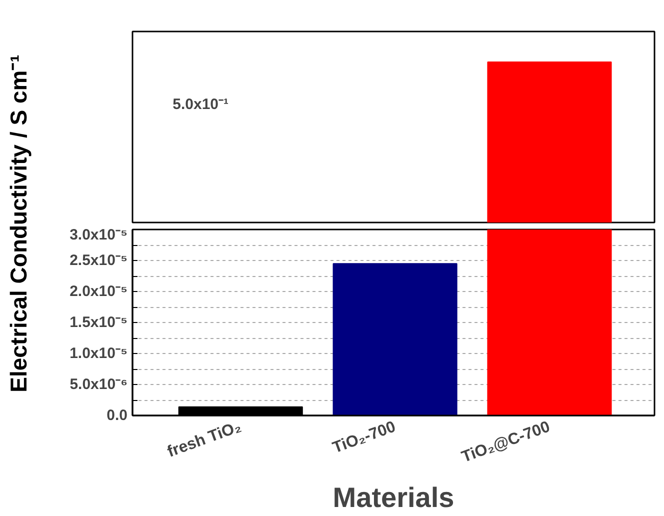  I want to click on y-tick-label: 1.0x10⁻⁵, so click(99, 353).